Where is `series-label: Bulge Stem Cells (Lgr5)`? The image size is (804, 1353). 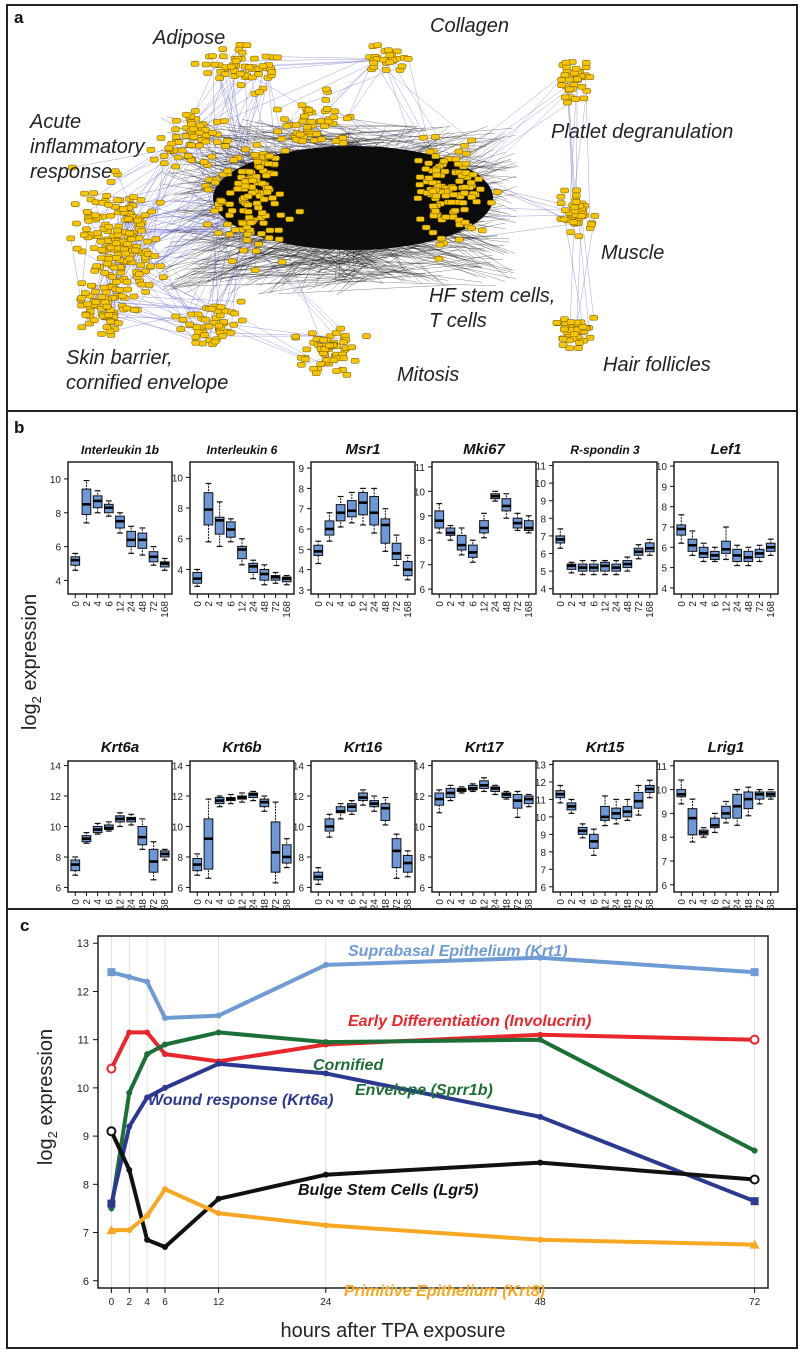
series-label: Bulge Stem Cells (Lgr5) is located at coordinates (388, 1190).